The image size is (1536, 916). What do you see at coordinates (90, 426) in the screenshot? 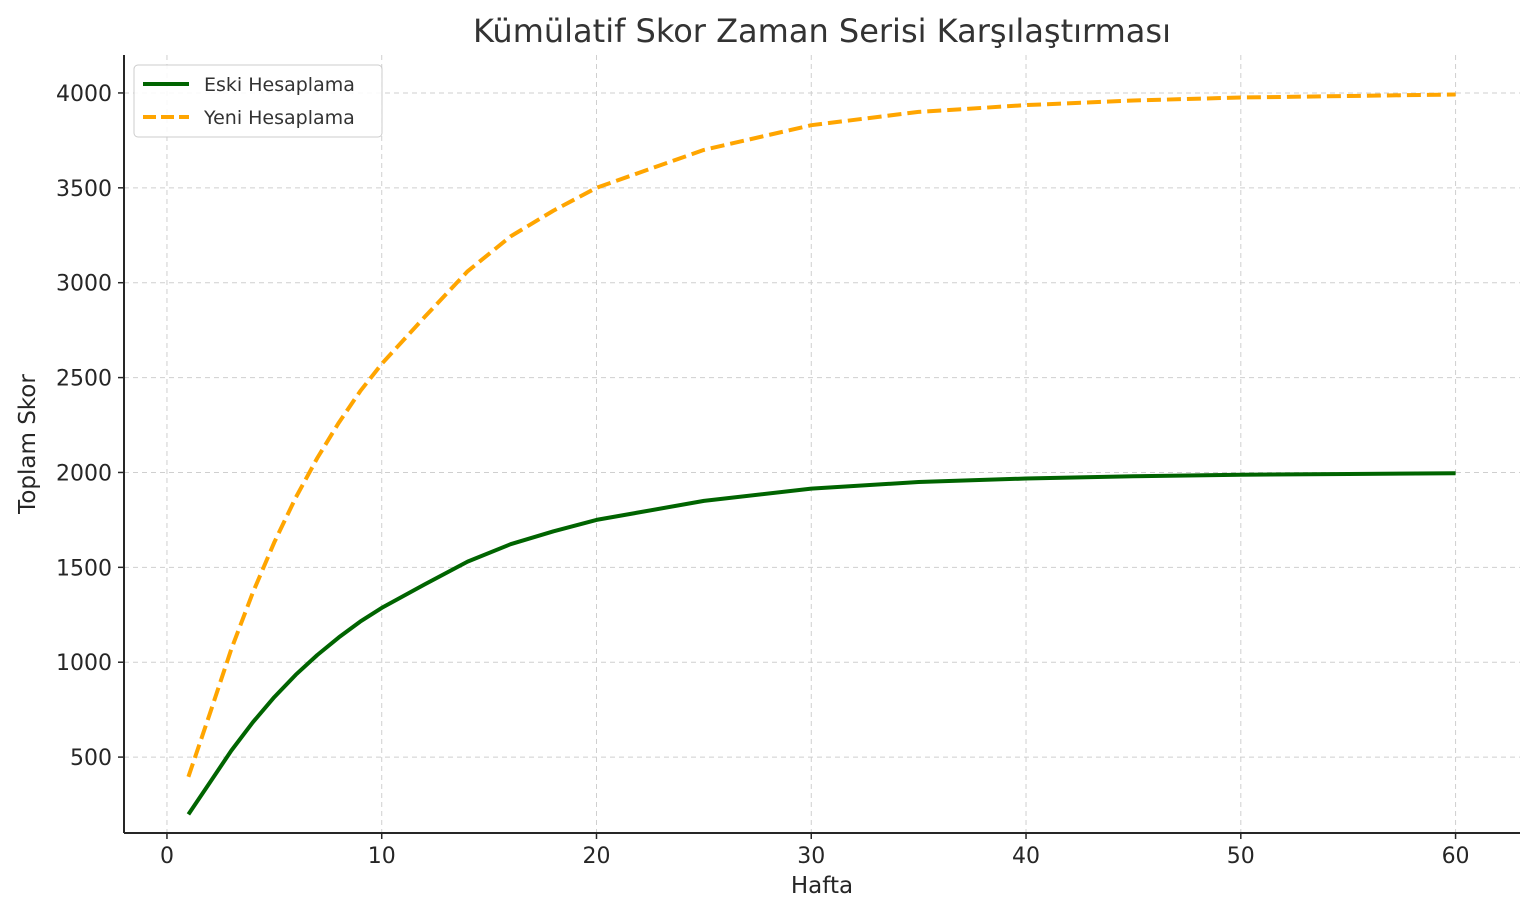
I see `y-ticks: 500 1000 1500 2000 2500 3000 3500 4000` at bounding box center [90, 426].